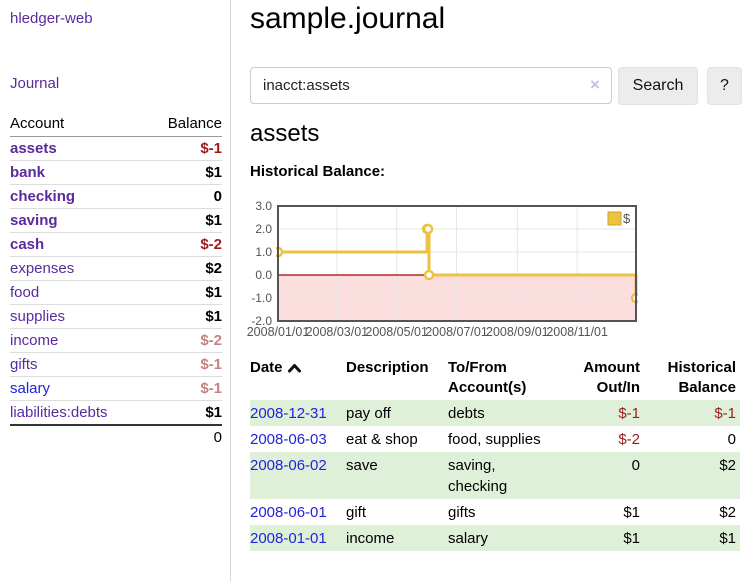 This screenshot has height=582, width=742. What do you see at coordinates (724, 86) in the screenshot?
I see `help-button: ?` at bounding box center [724, 86].